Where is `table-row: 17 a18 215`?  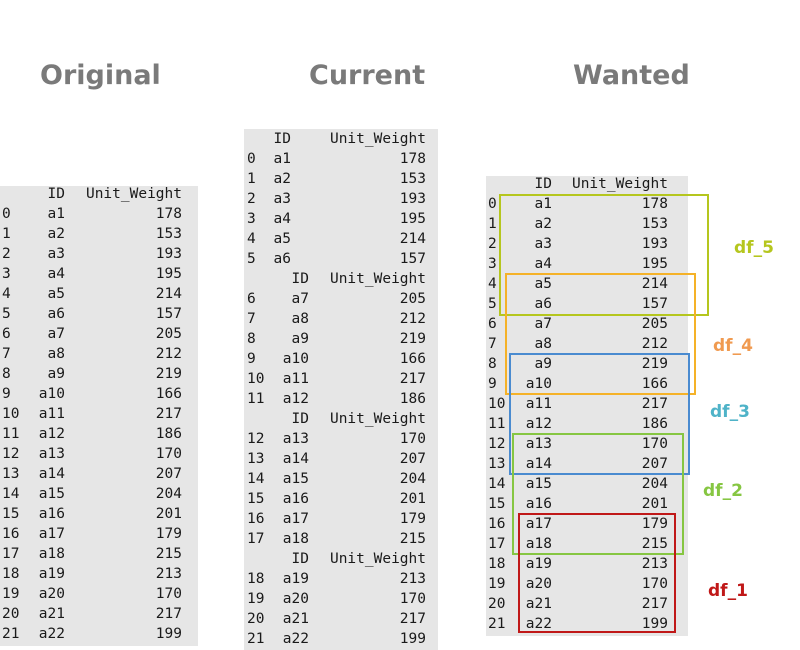 table-row: 17 a18 215 is located at coordinates (341, 539).